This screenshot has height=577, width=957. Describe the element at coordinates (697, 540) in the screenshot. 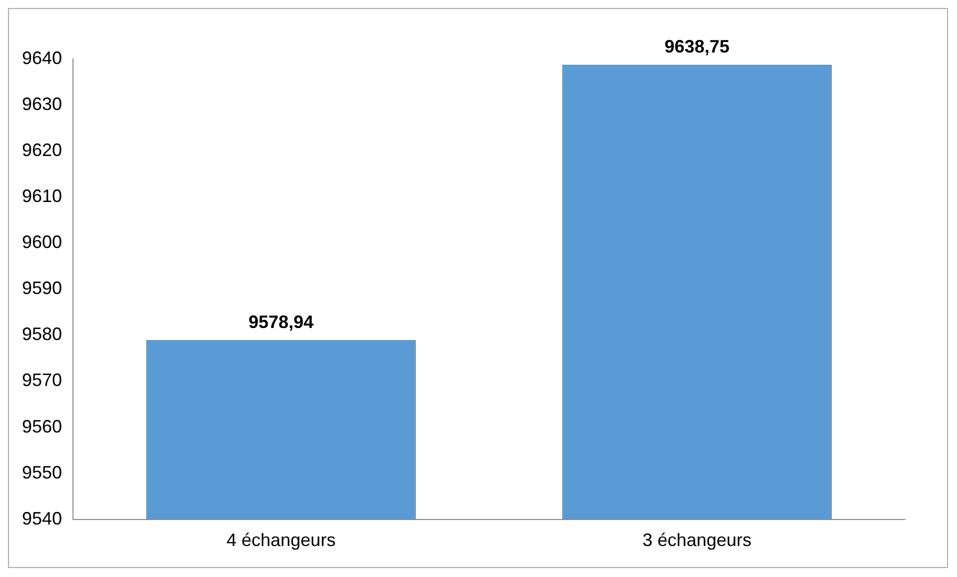

I see `x-tick-label: 3 échangeurs` at that location.